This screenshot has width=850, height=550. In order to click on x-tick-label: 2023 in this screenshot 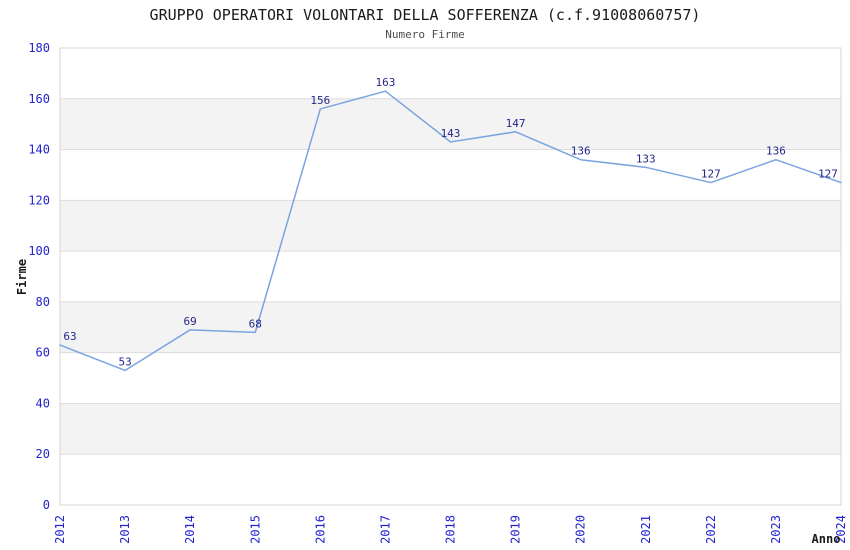, I will do `click(776, 529)`.